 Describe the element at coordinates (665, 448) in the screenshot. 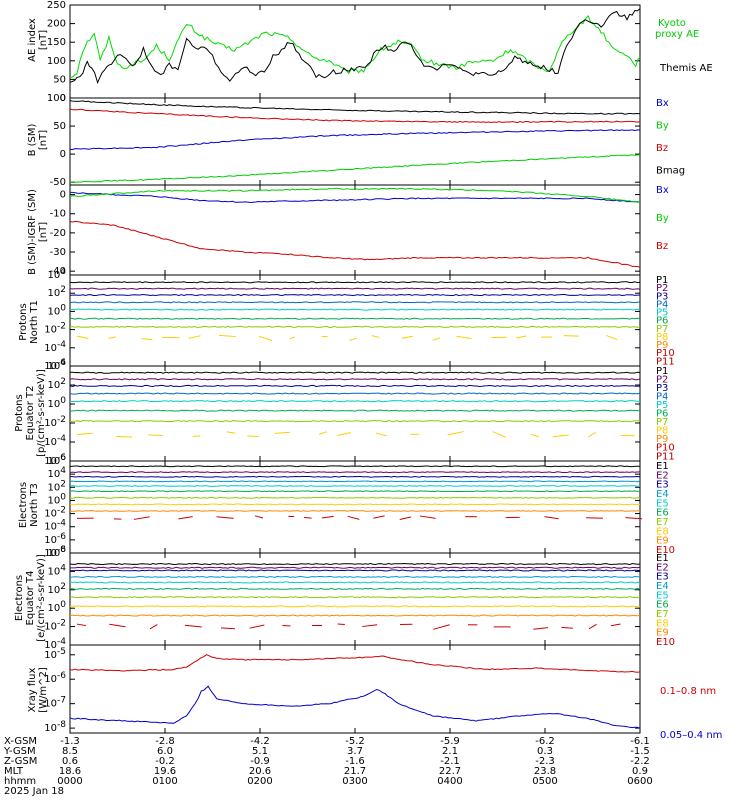

I see `legend-p10: P10` at that location.